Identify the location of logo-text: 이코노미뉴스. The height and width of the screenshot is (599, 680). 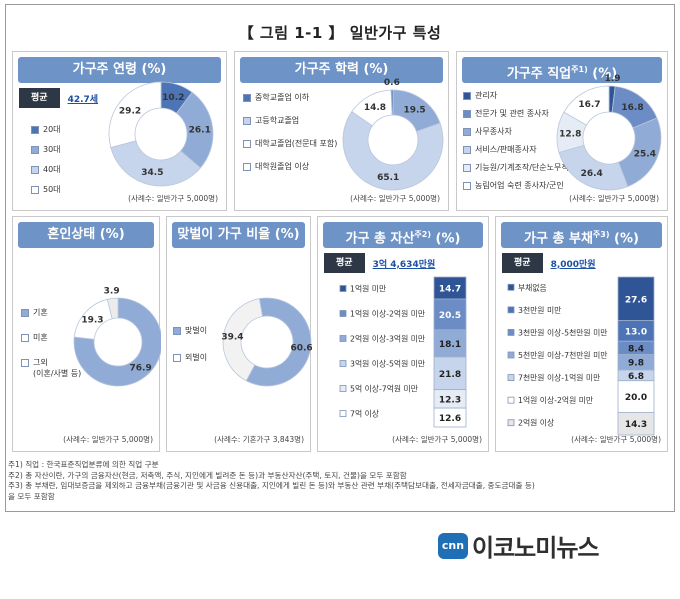
(535, 548).